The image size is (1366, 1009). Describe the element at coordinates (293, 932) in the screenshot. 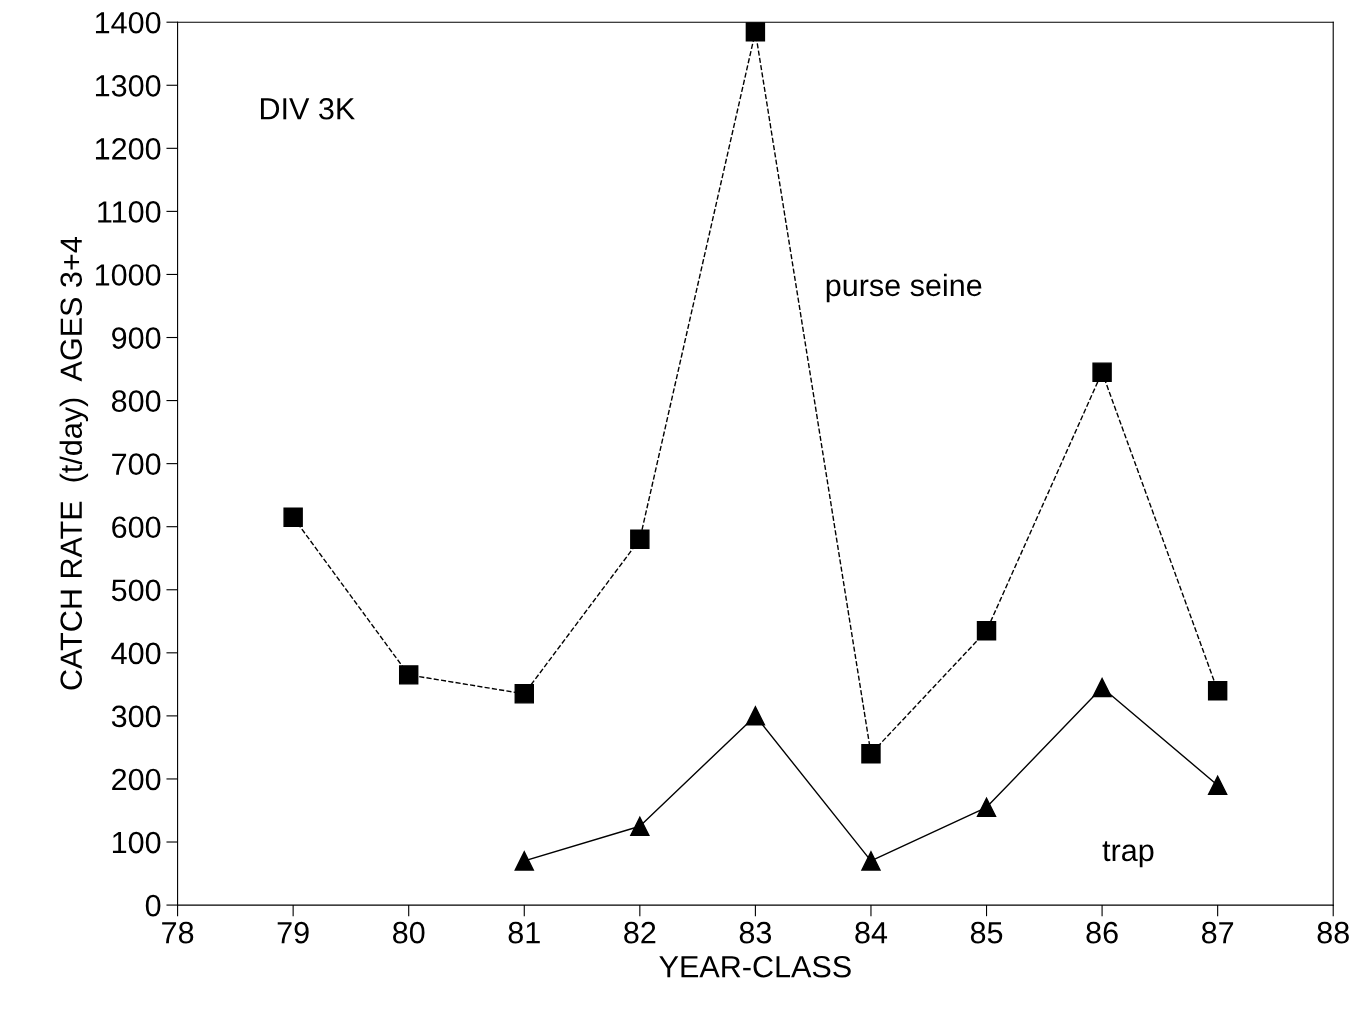

I see `x-tick-label: 79` at that location.